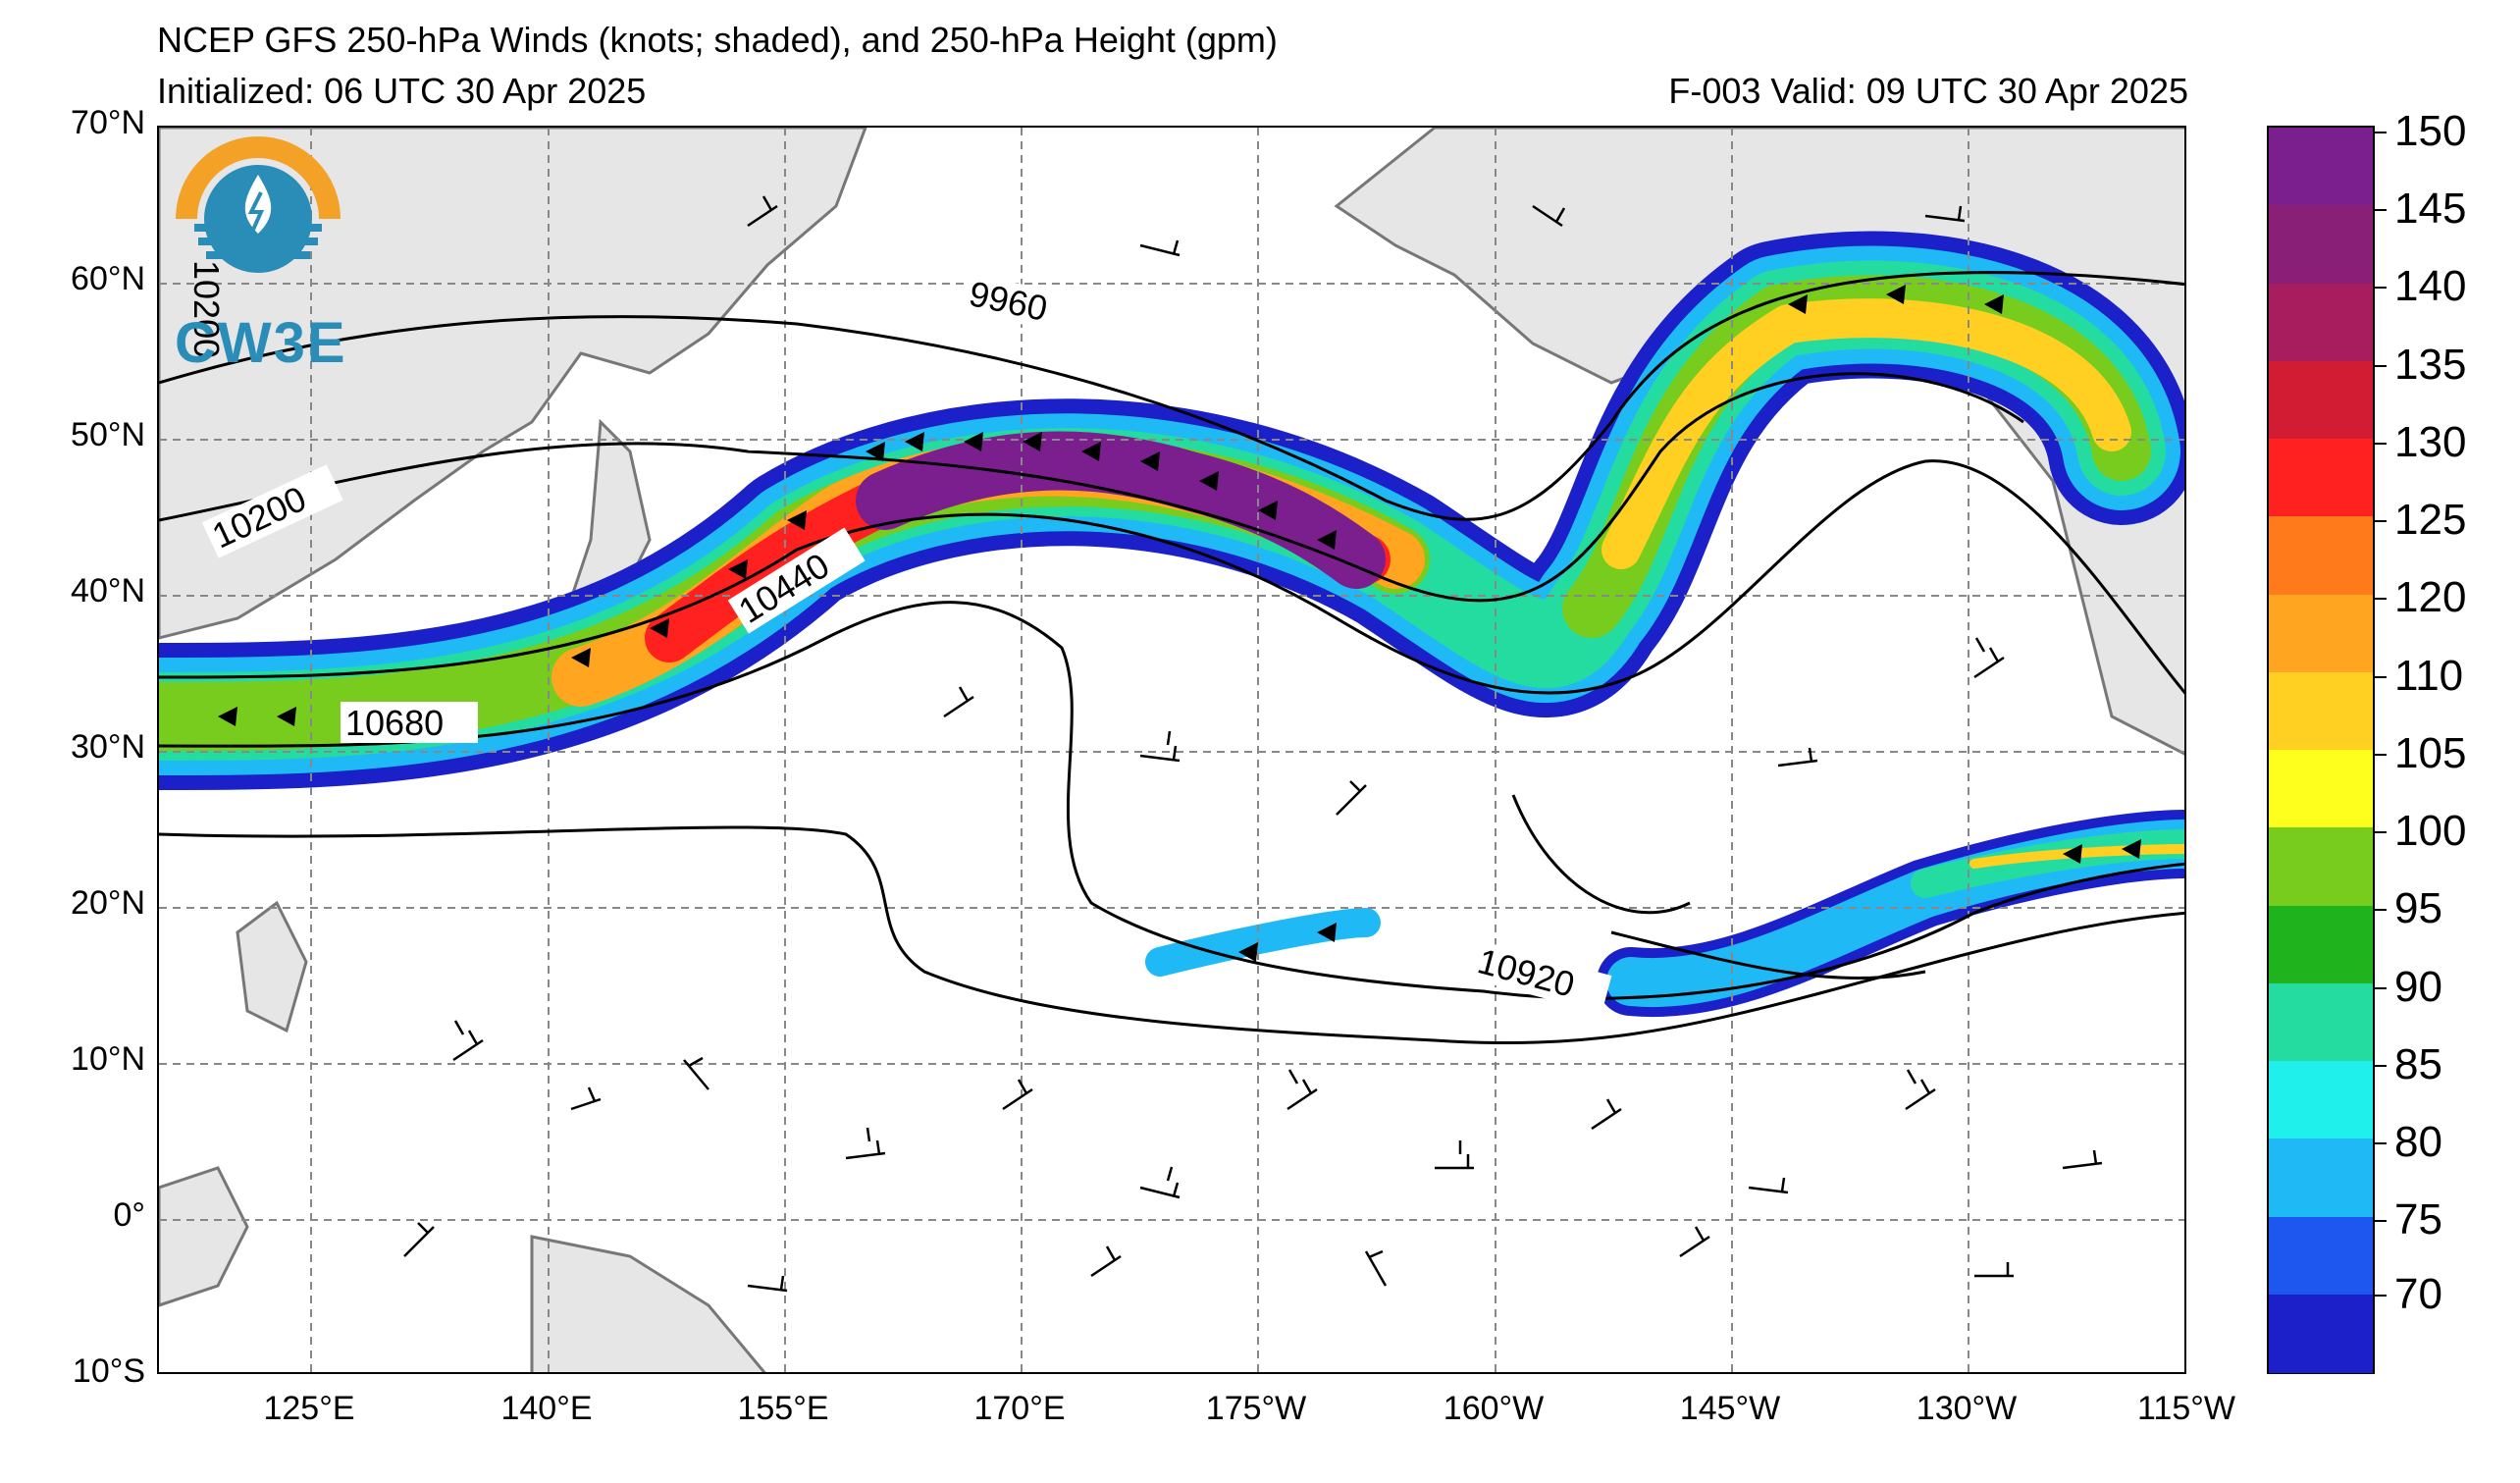 The width and height of the screenshot is (2520, 1483). I want to click on colorbar-label: 130, so click(2430, 442).